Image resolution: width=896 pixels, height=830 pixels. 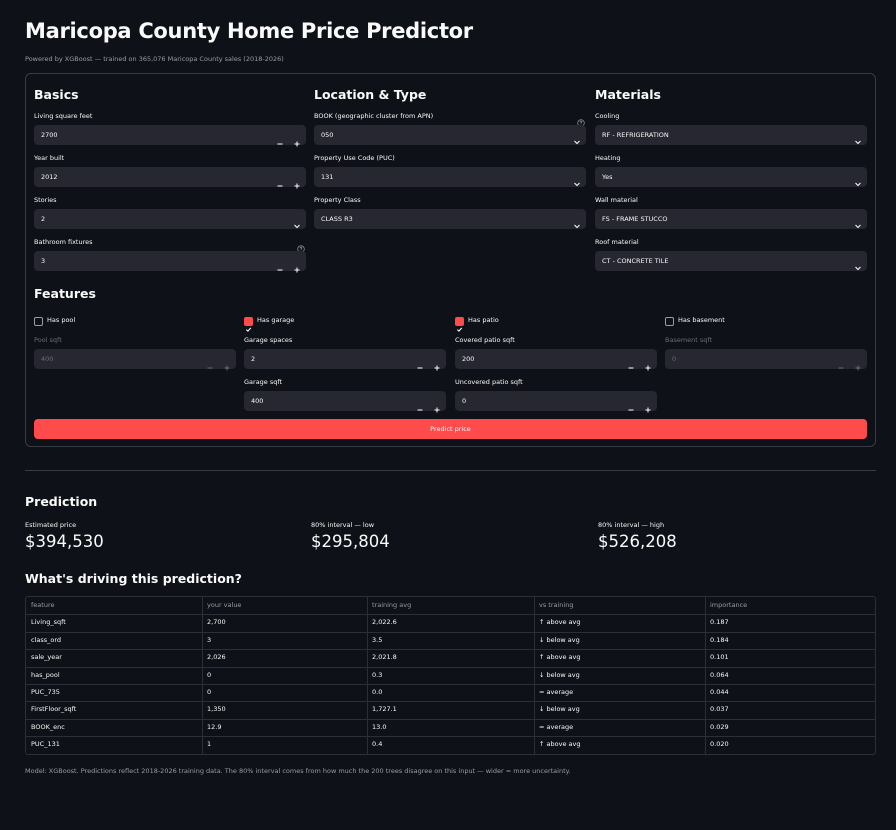 I want to click on table-cell: 1, so click(x=209, y=744).